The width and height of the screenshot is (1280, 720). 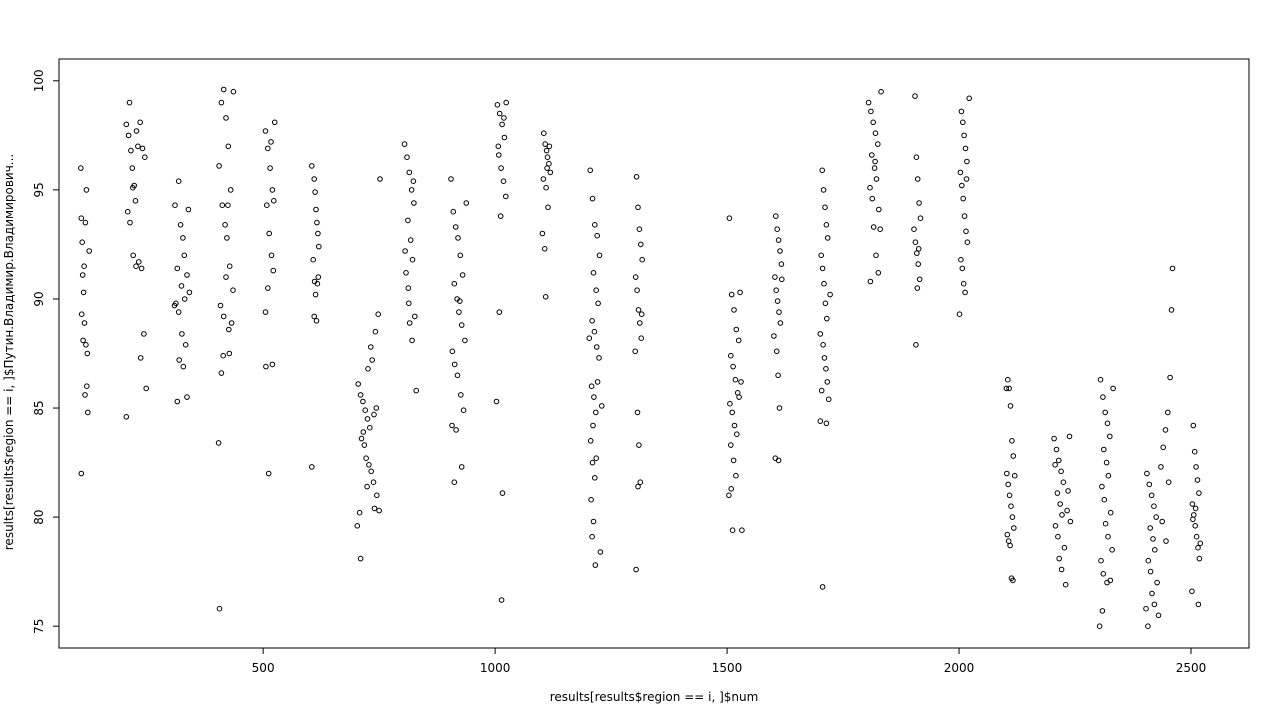 What do you see at coordinates (39, 80) in the screenshot?
I see `y-tick-label: 100` at bounding box center [39, 80].